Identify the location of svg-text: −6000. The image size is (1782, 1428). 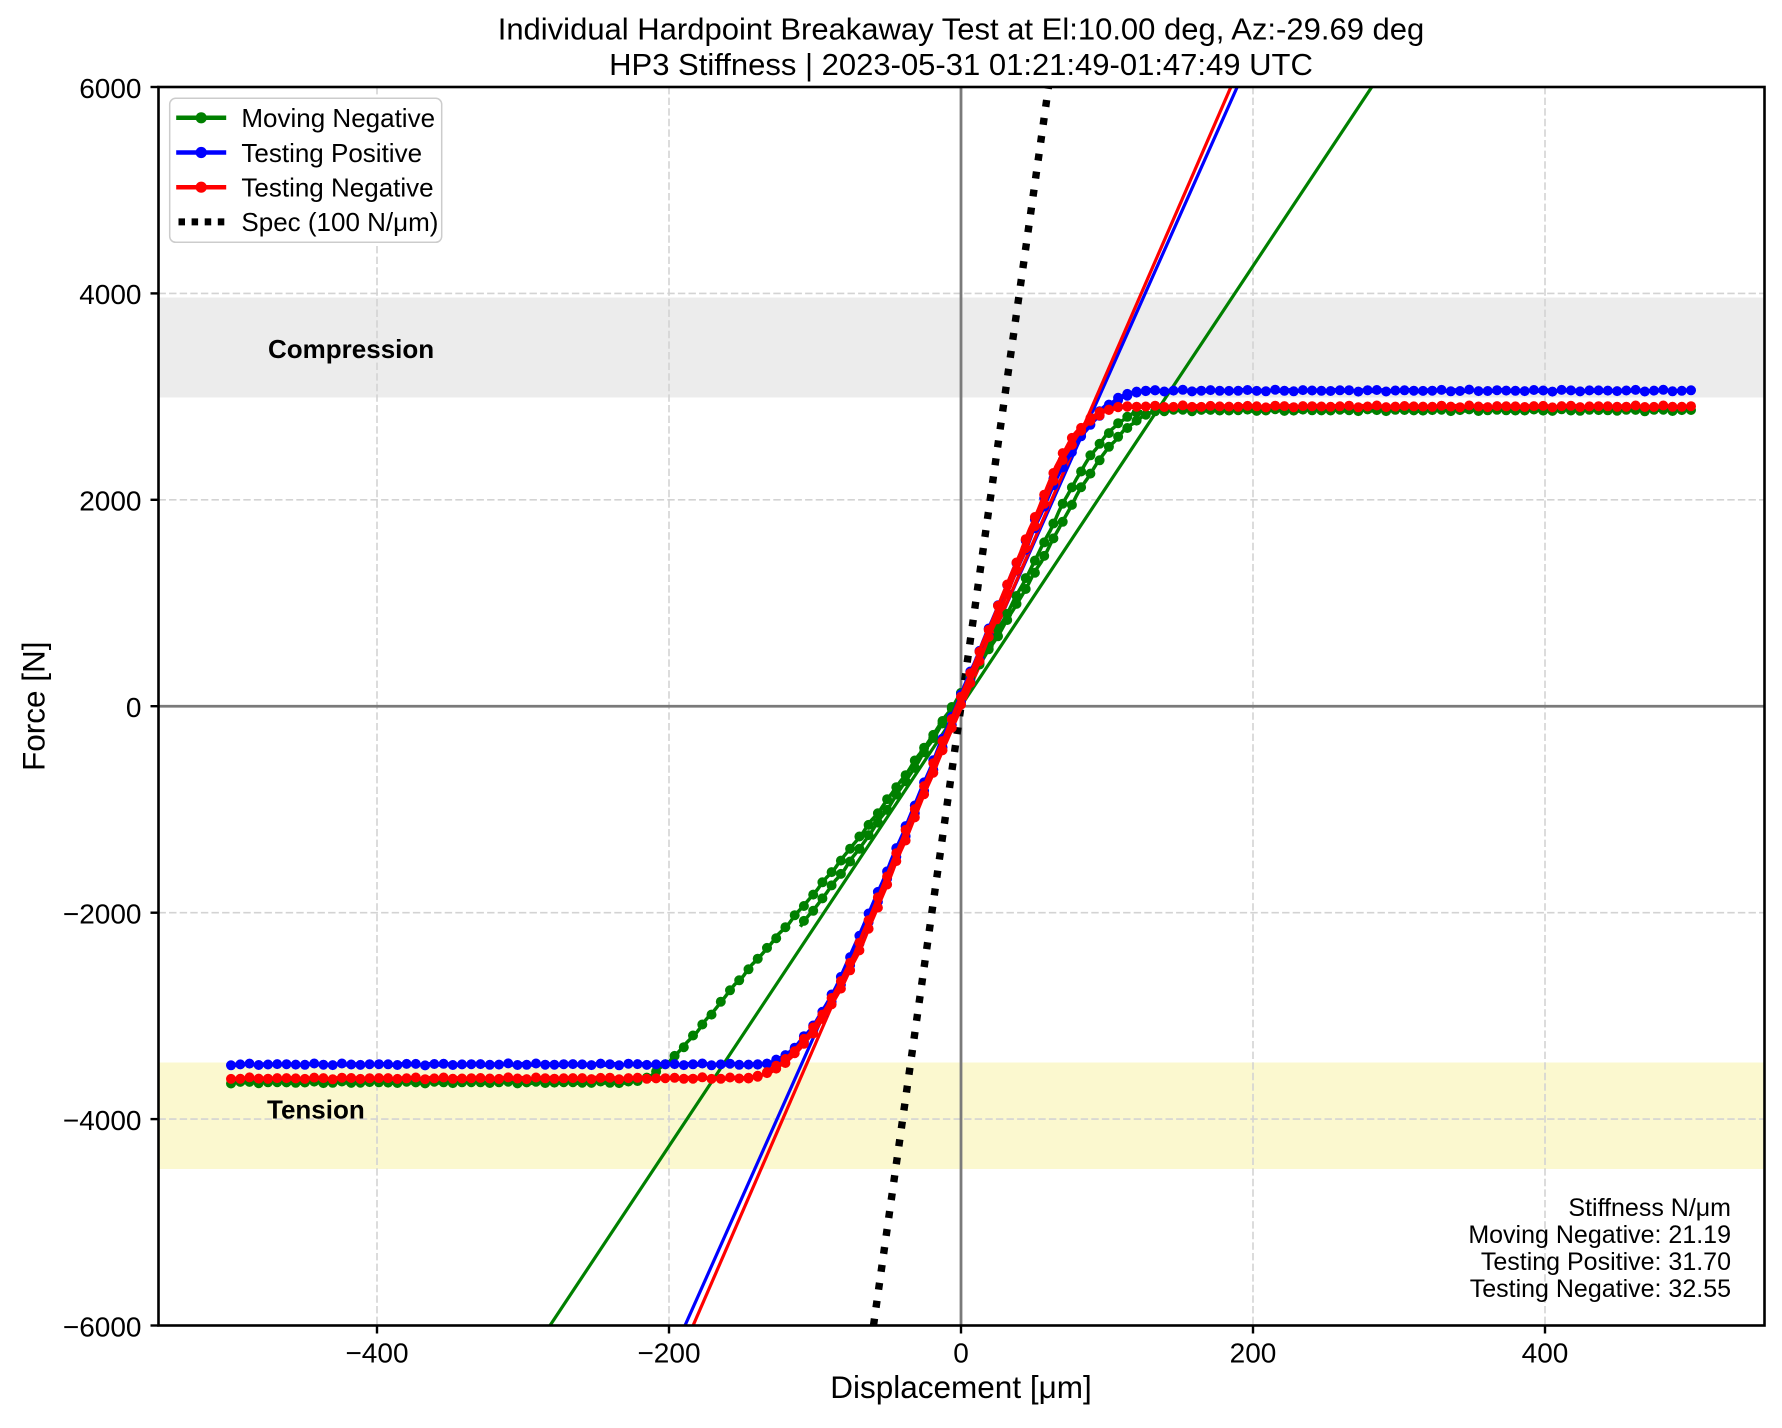
(102, 1326).